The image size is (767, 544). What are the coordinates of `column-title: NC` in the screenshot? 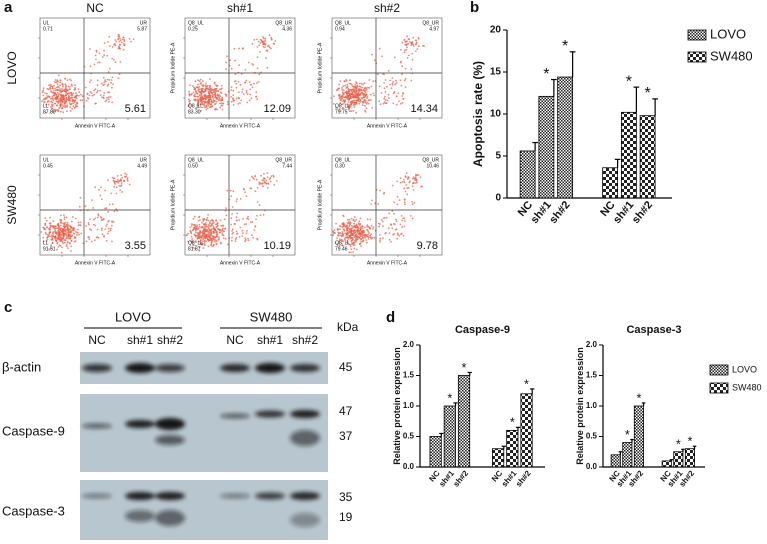 It's located at (95, 8).